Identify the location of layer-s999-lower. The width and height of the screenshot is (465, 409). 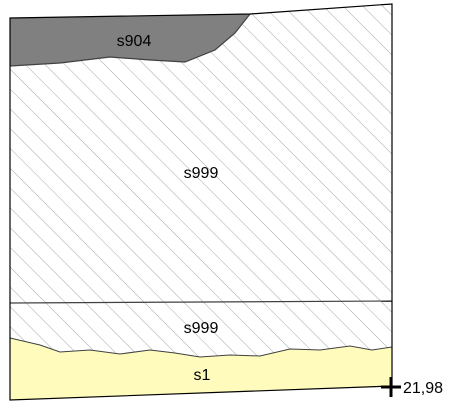
(201, 329).